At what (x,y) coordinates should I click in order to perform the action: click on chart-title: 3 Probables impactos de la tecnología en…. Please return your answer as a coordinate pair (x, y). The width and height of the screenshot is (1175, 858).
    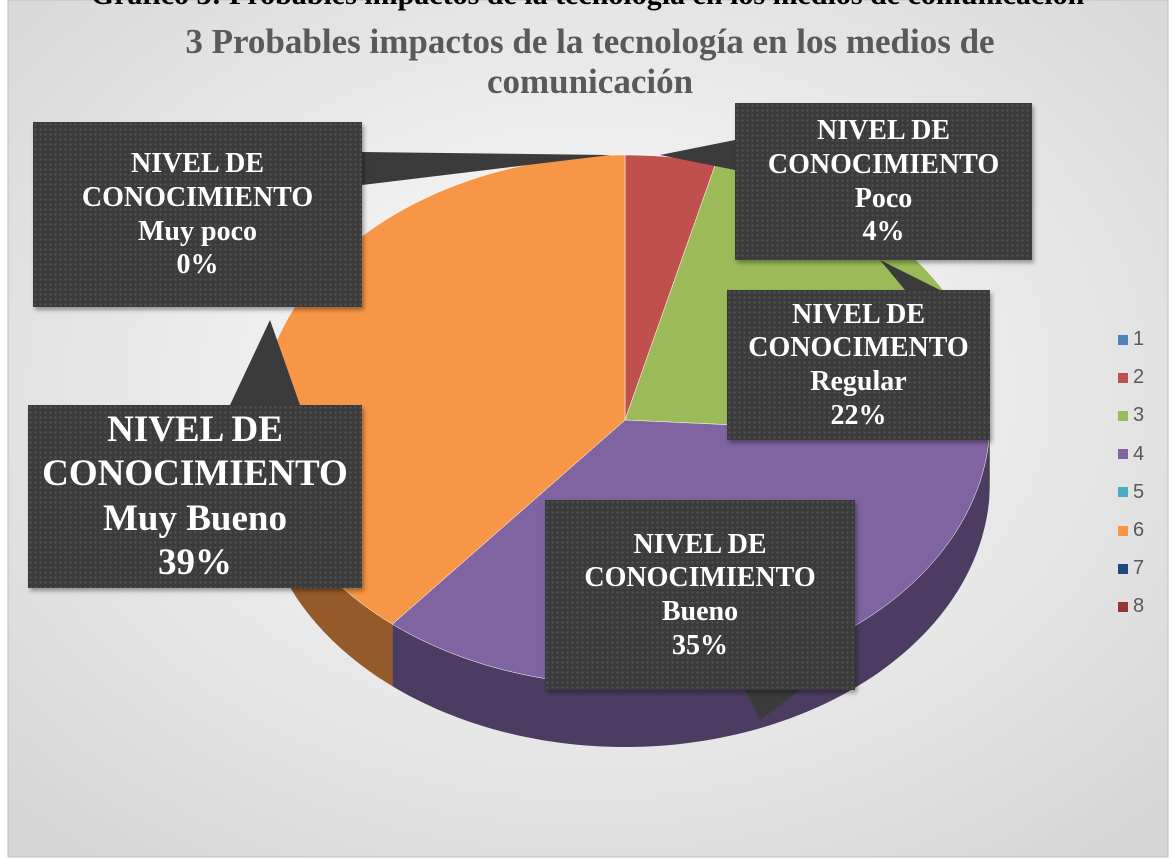
    Looking at the image, I should click on (590, 61).